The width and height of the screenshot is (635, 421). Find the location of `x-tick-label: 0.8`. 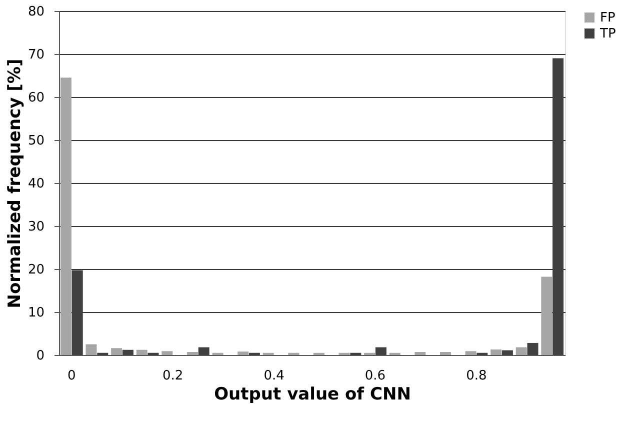

x-tick-label: 0.8 is located at coordinates (476, 376).